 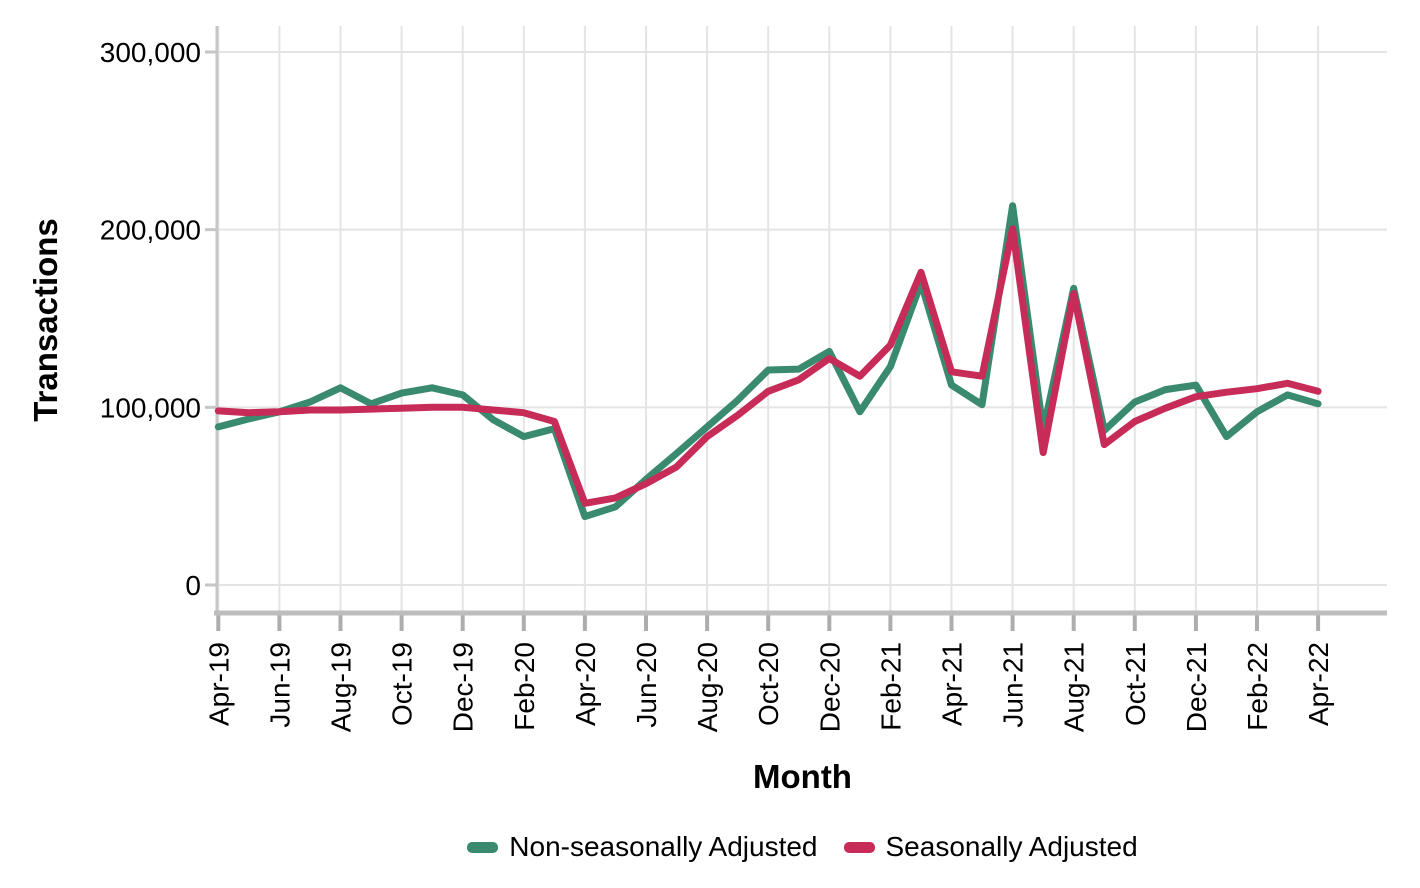 I want to click on x-tick-label: Apr-22, so click(x=1318, y=684).